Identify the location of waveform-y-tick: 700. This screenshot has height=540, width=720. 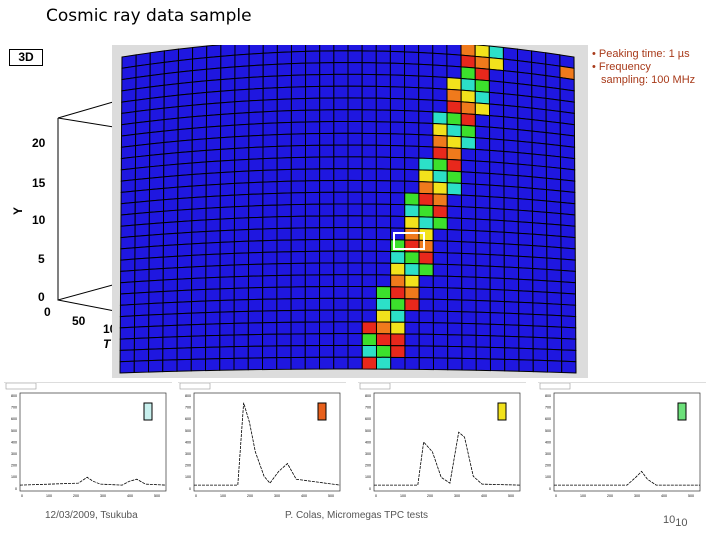
(188, 408).